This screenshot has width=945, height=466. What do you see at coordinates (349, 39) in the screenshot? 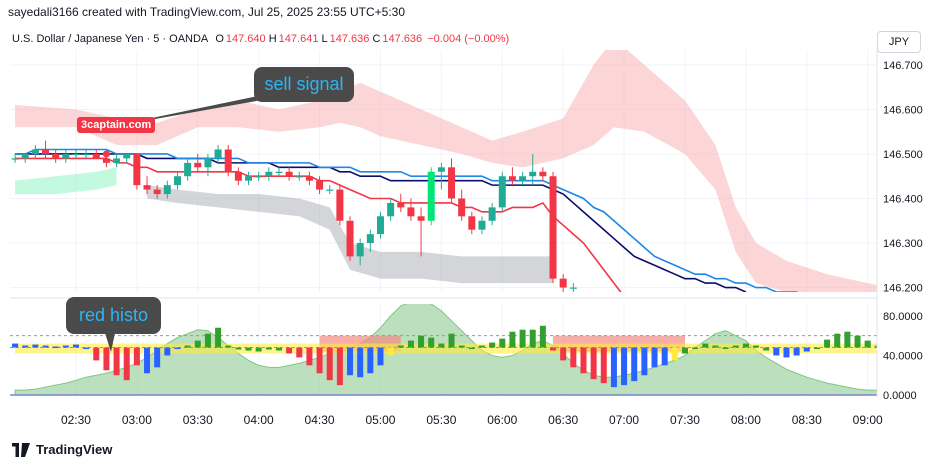
I see `low-value: 147.636` at bounding box center [349, 39].